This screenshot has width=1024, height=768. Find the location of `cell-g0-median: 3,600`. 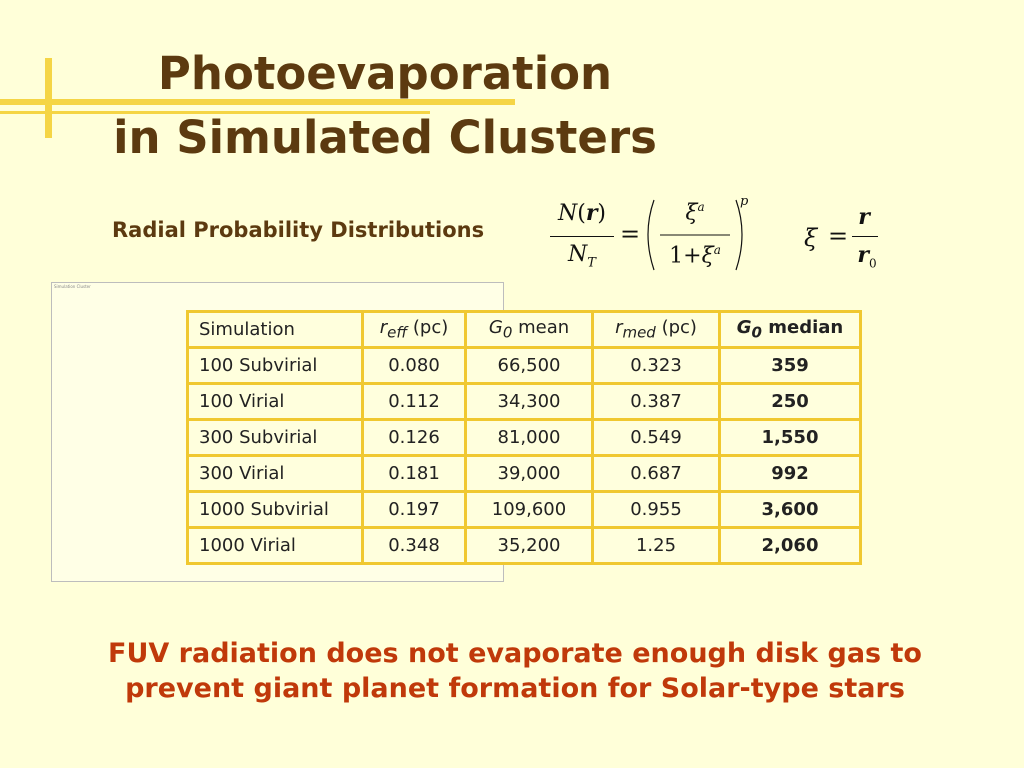

cell-g0-median: 3,600 is located at coordinates (790, 509).